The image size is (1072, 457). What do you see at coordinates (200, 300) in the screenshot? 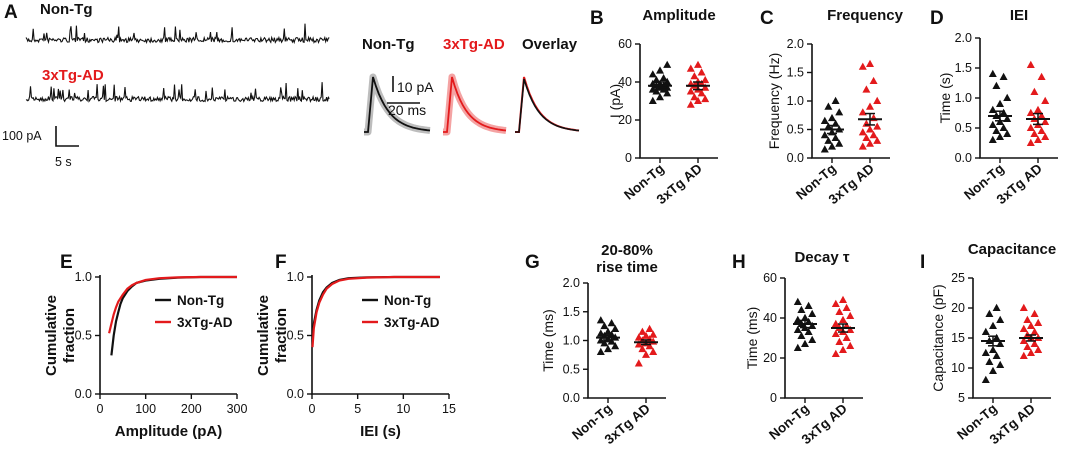
I see `legend-label: Non-Tg` at bounding box center [200, 300].